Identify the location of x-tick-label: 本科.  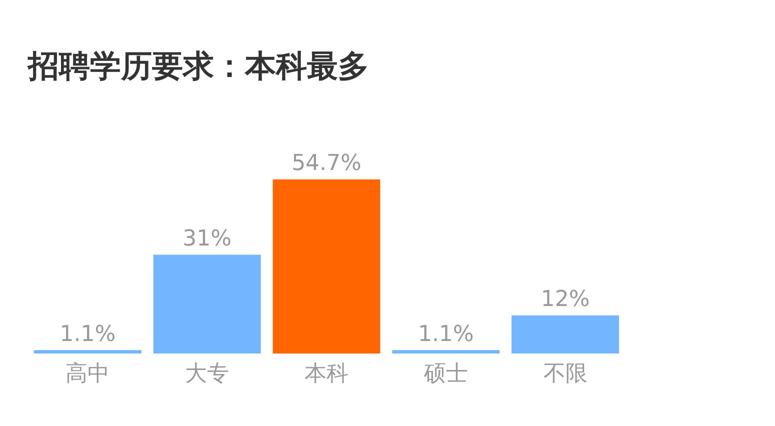
(326, 374).